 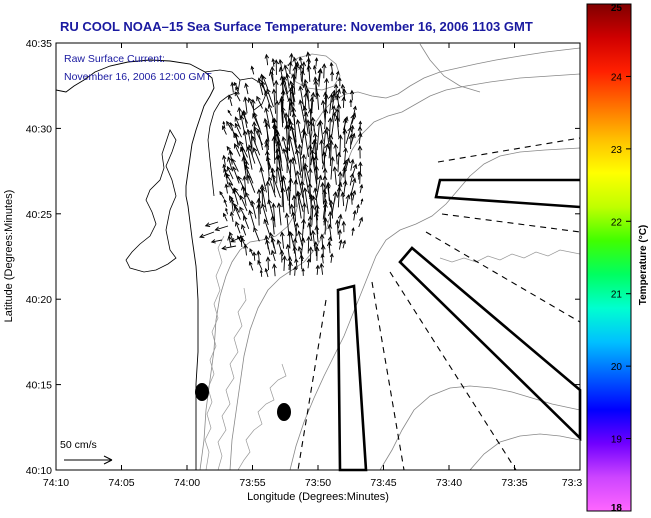 I want to click on x-tick-label: 74:05, so click(x=121, y=483).